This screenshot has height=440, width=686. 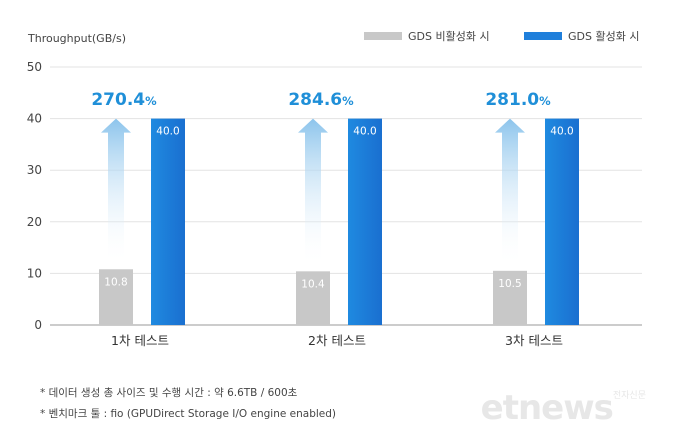 What do you see at coordinates (337, 340) in the screenshot?
I see `category-label: 2차 테스트` at bounding box center [337, 340].